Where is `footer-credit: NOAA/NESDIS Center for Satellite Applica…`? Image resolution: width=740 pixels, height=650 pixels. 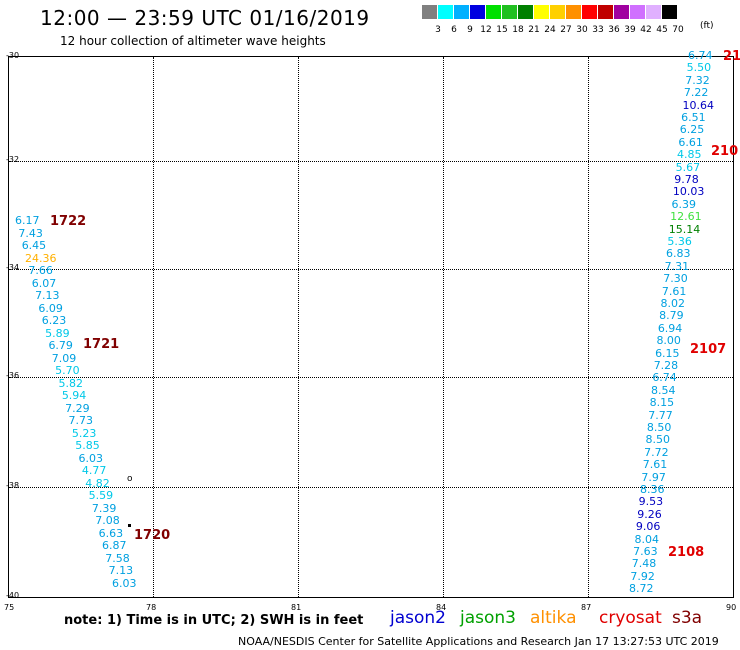 footer-credit: NOAA/NESDIS Center for Satellite Applica… is located at coordinates (478, 641).